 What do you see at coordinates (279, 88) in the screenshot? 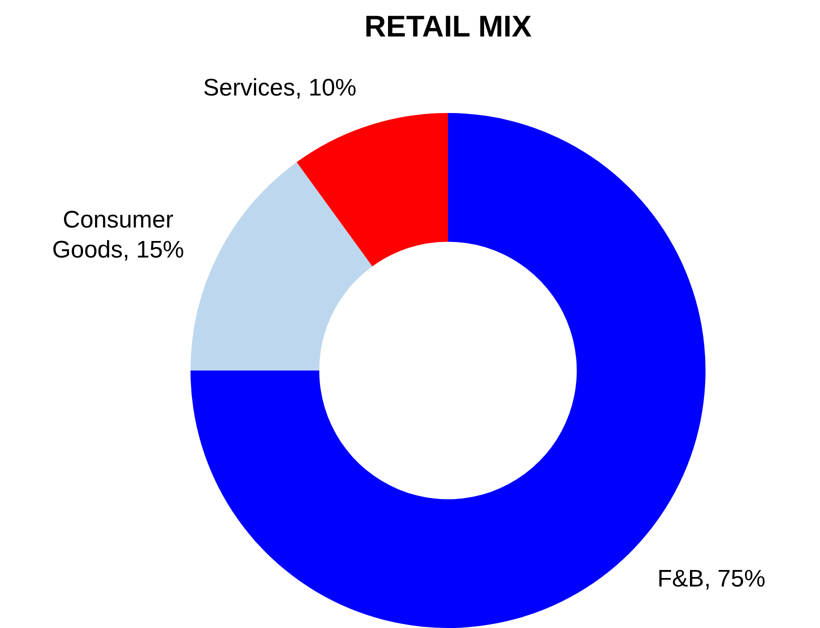
I see `slice-label: Services, 10%` at bounding box center [279, 88].